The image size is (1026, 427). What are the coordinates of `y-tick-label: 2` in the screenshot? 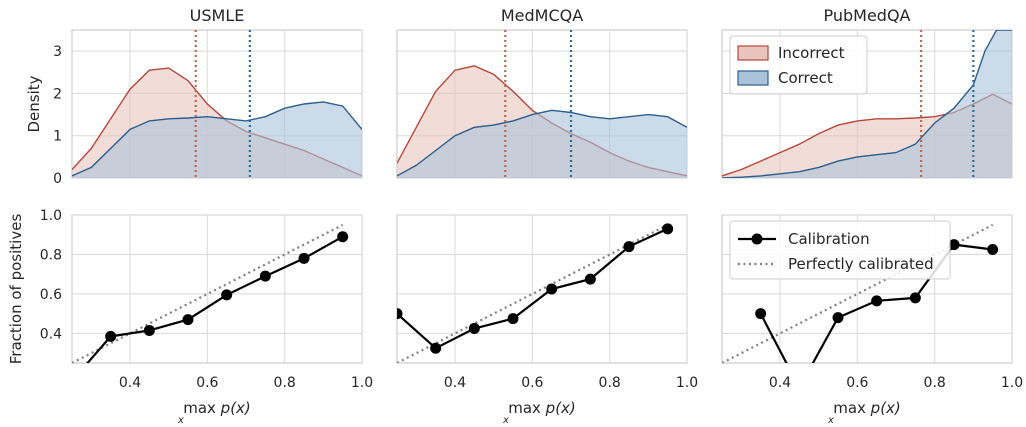 It's located at (57, 94).